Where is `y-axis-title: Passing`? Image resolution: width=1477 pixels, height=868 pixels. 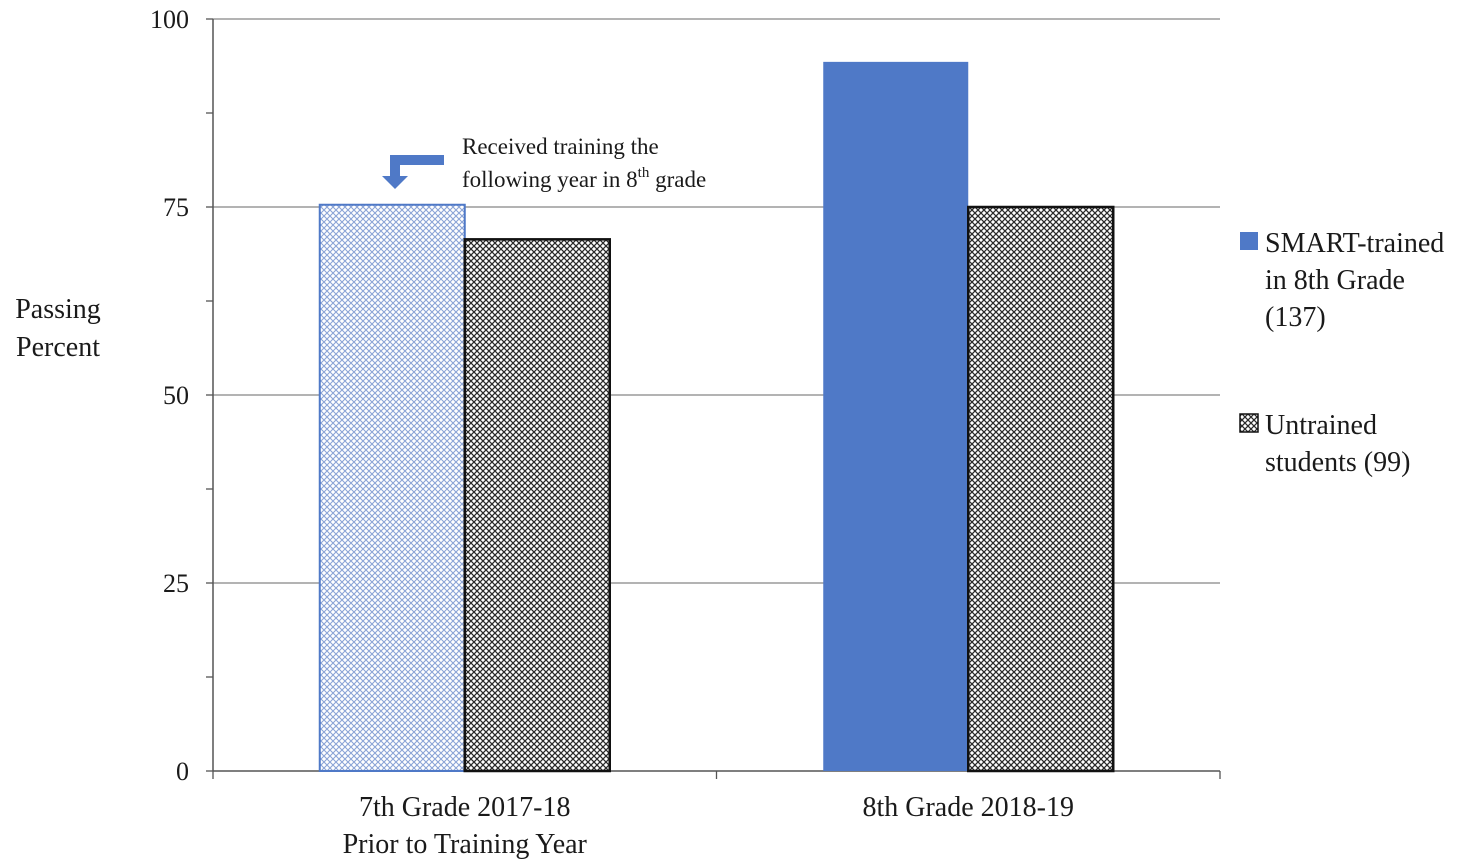 y-axis-title: Passing is located at coordinates (58, 309).